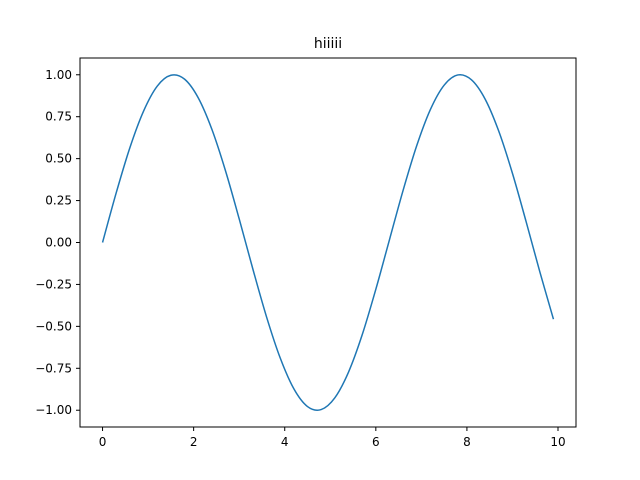  I want to click on y-axis: −1.00 −0.75 −0.50 −0.25 0.00 0.25 0.50 0.75 1.00, so click(57, 242).